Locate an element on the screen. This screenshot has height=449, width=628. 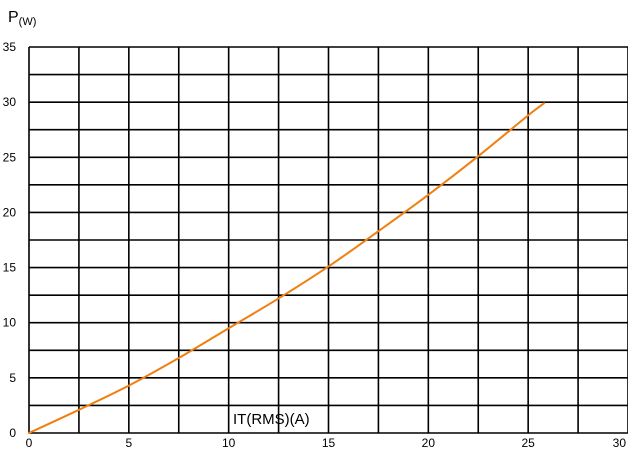
x-tick-label: 0 is located at coordinates (29, 442).